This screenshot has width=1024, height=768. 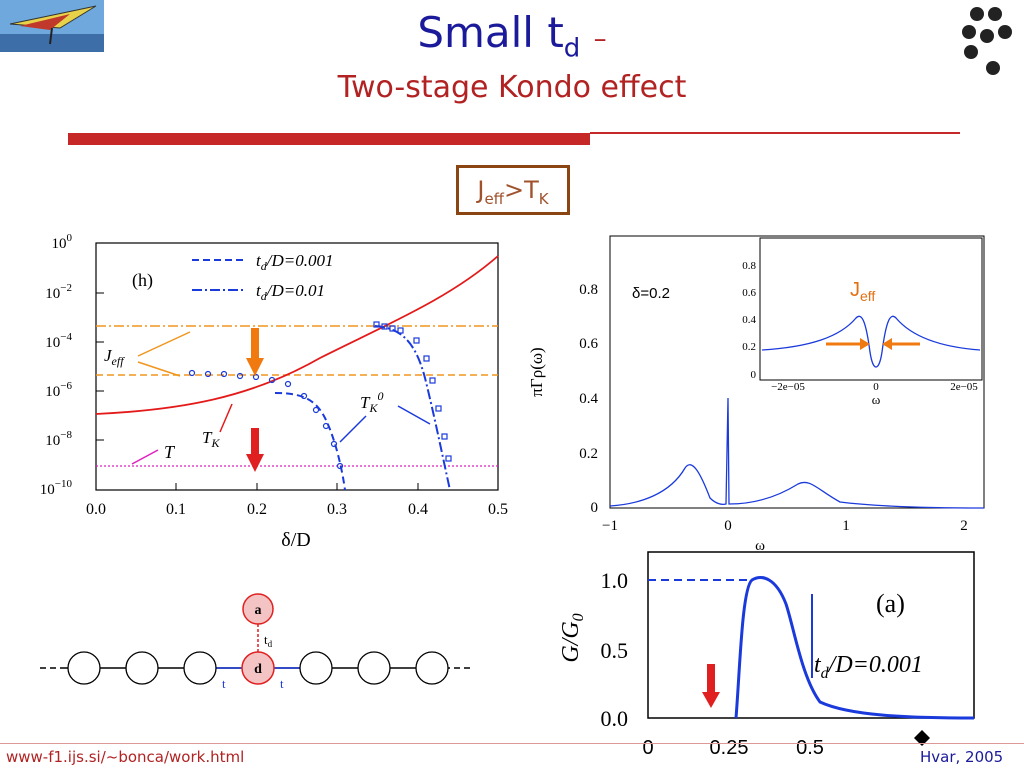 What do you see at coordinates (224, 683) in the screenshot?
I see `hop-t-left-label: t` at bounding box center [224, 683].